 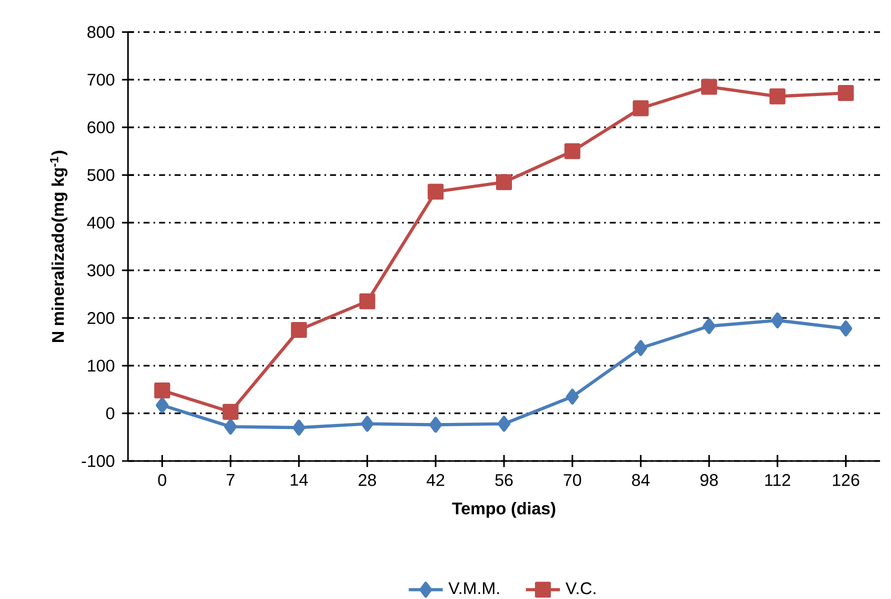 What do you see at coordinates (641, 480) in the screenshot?
I see `x-tick-label: 84` at bounding box center [641, 480].